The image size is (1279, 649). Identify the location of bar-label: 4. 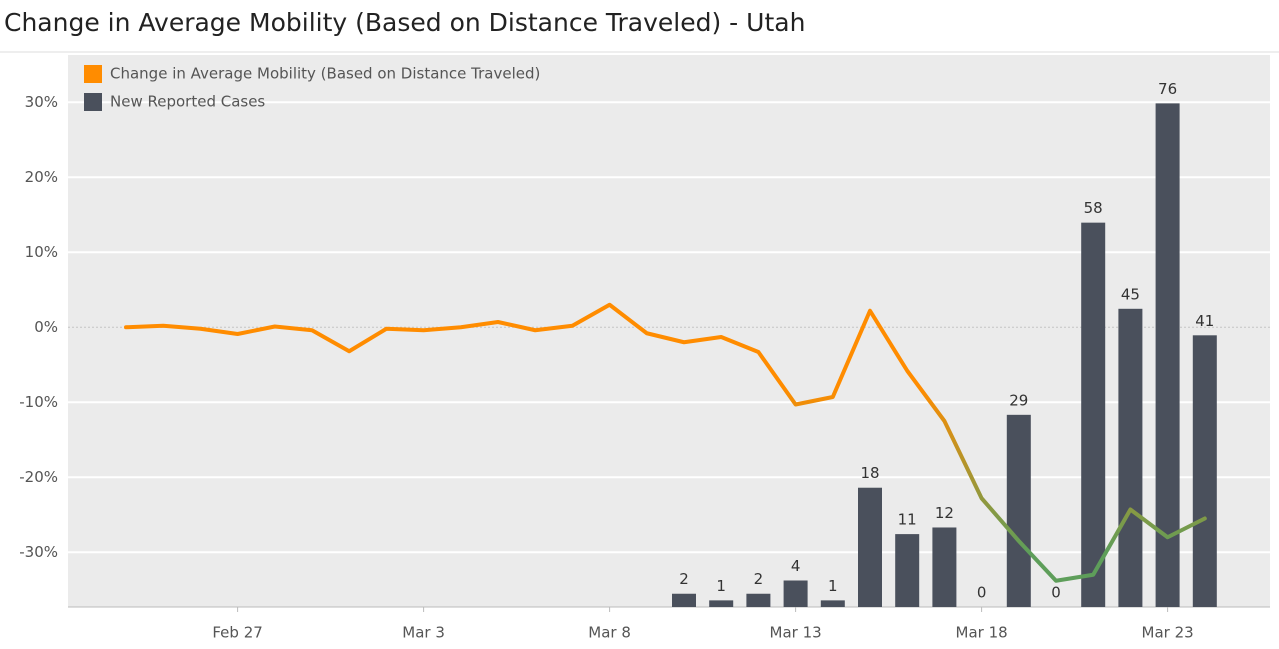
(796, 566).